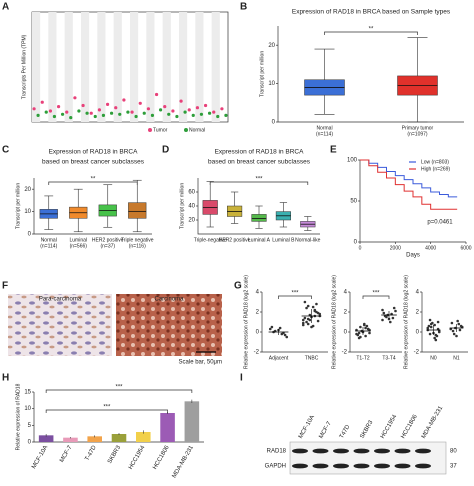 The width and height of the screenshot is (474, 486). Describe the element at coordinates (325, 429) in the screenshot. I see `lane-label: MCF-7` at that location.